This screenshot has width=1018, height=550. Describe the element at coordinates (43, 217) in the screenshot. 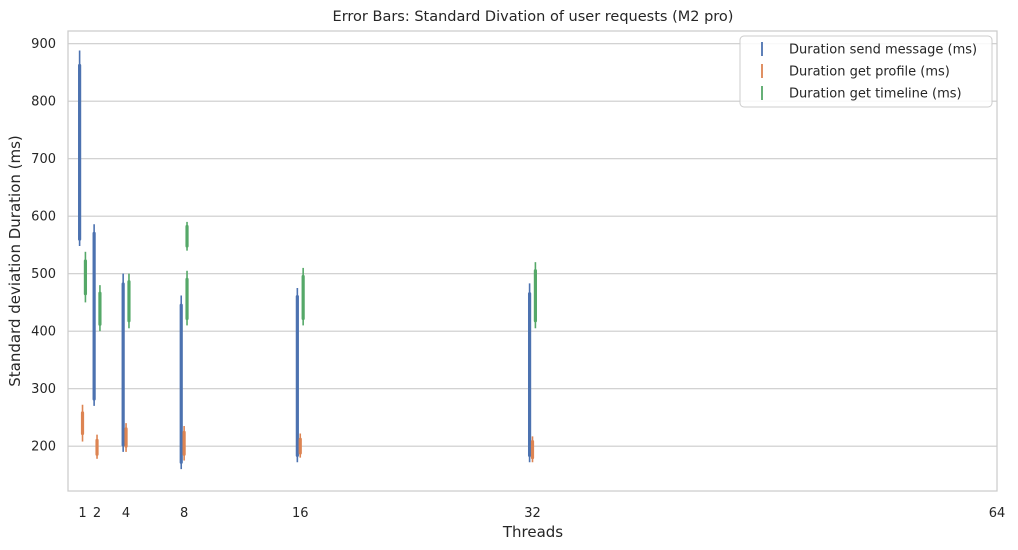

I see `y-tick-label: 600` at that location.